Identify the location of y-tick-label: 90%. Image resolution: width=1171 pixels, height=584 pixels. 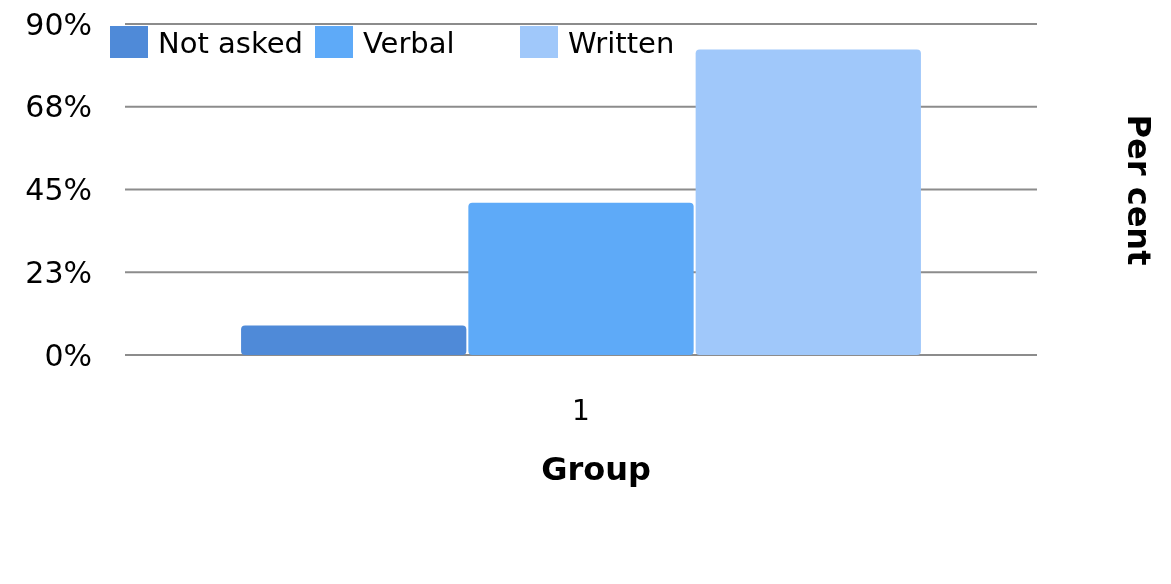
(58, 24).